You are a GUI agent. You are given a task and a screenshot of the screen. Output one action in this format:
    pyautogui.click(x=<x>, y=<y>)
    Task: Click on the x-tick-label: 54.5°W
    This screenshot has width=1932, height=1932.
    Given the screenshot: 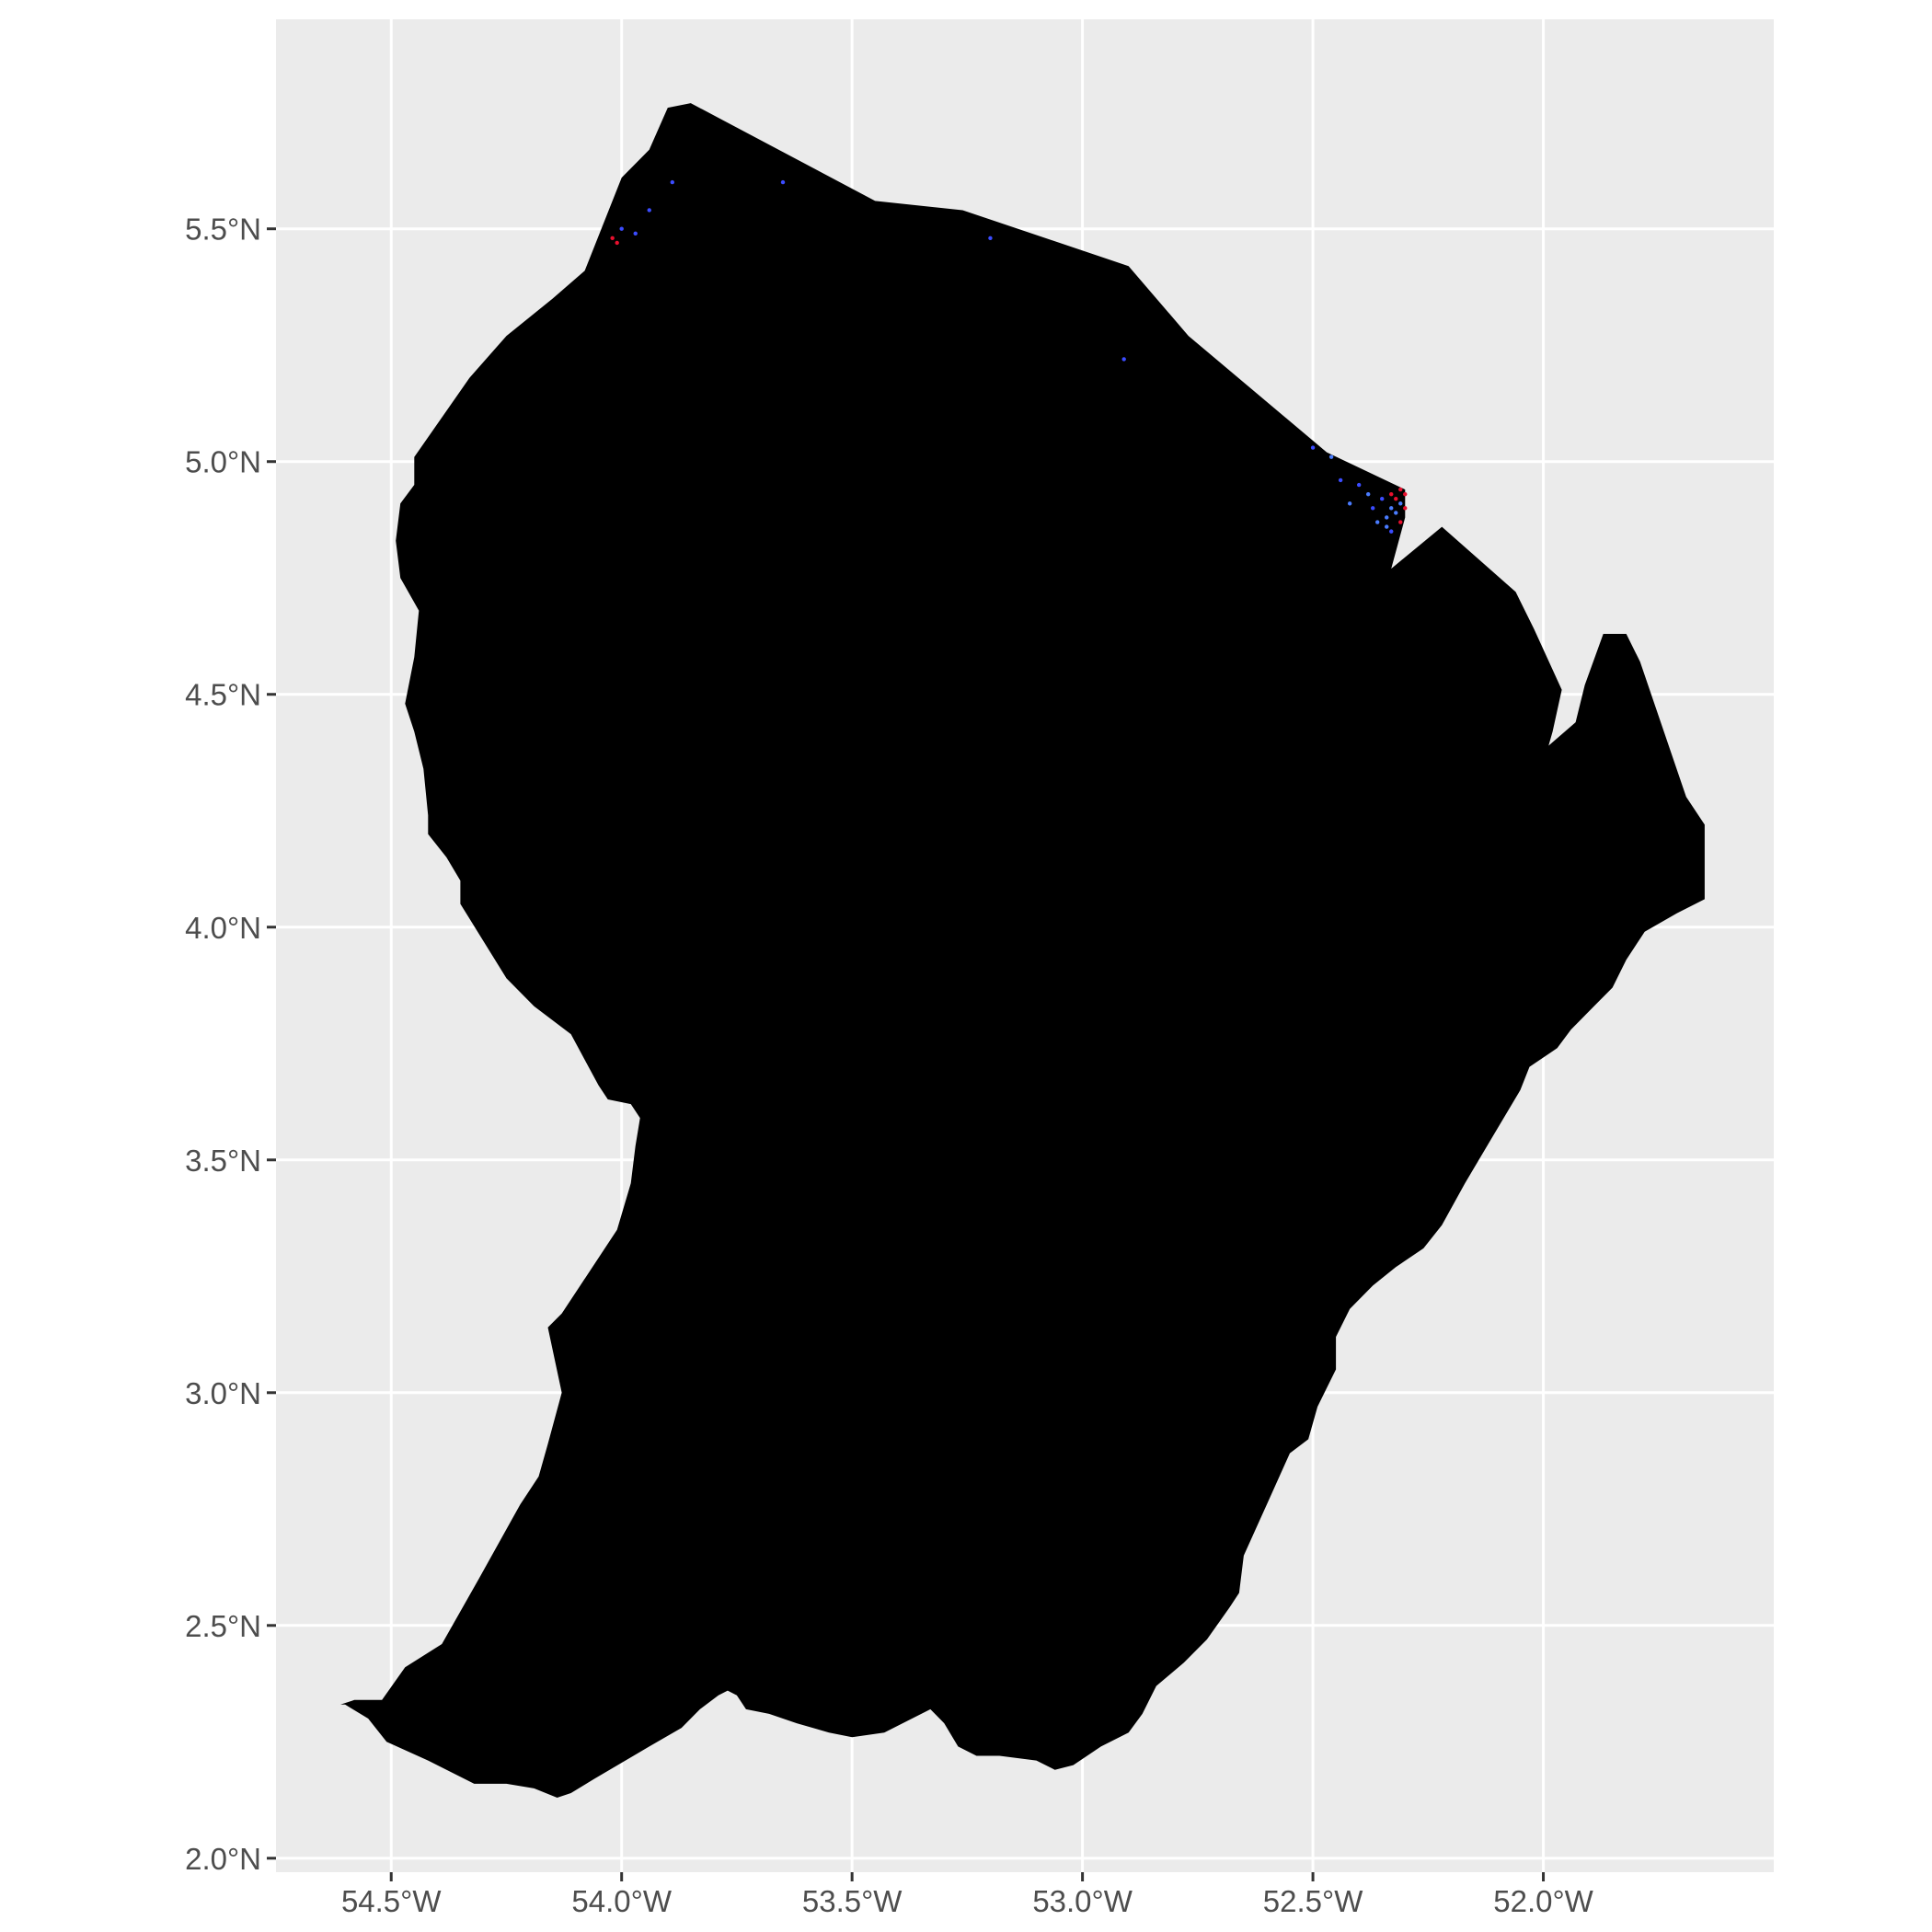 What is the action you would take?
    pyautogui.click(x=391, y=1901)
    